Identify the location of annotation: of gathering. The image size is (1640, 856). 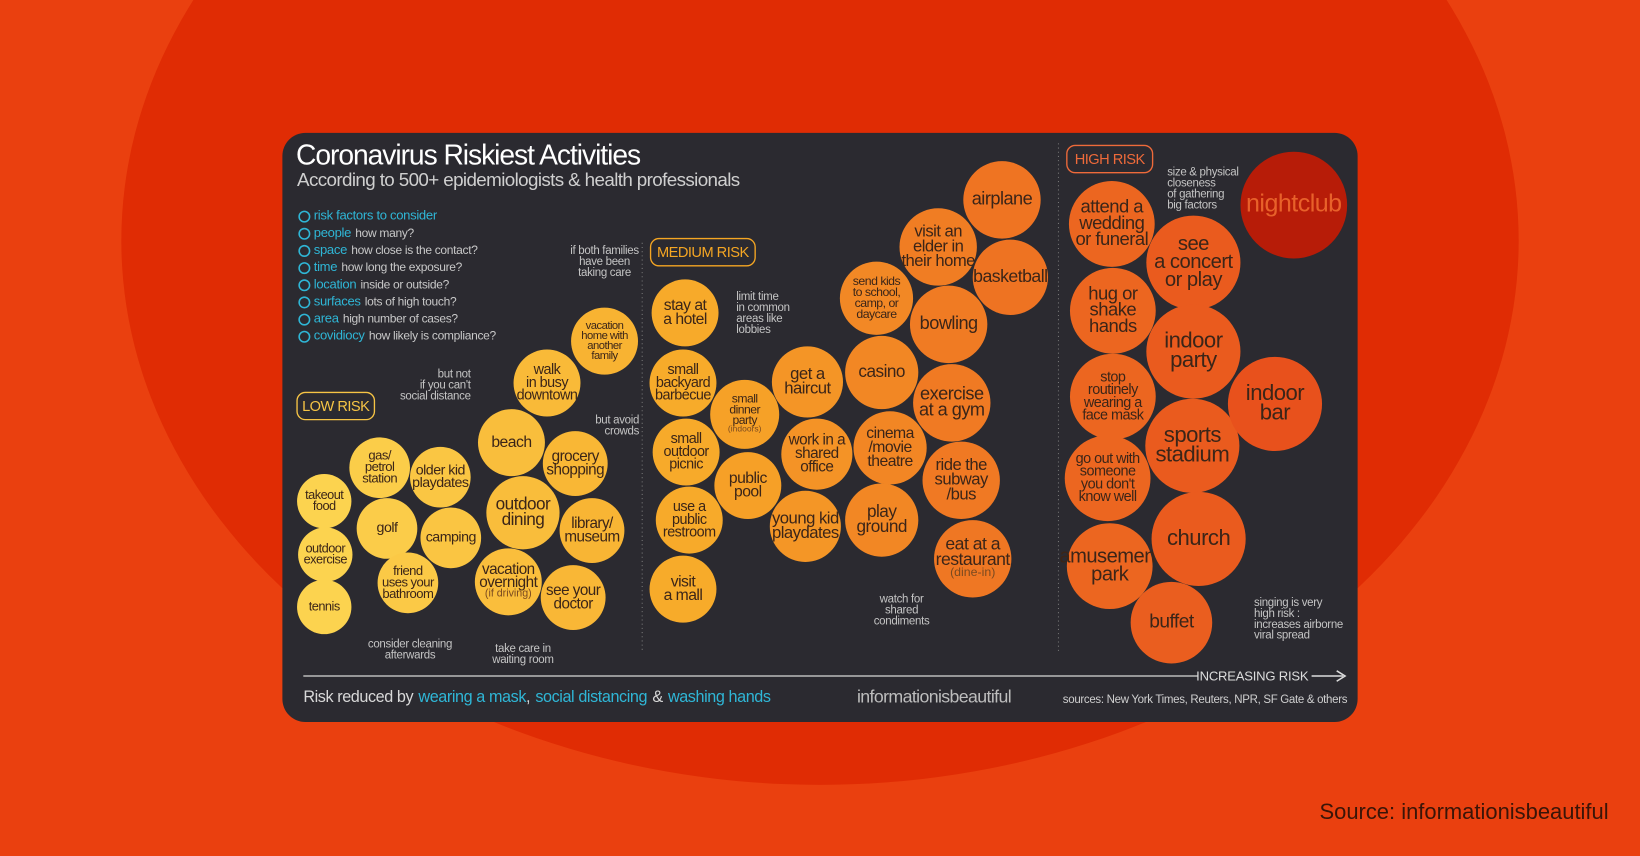
(1195, 195).